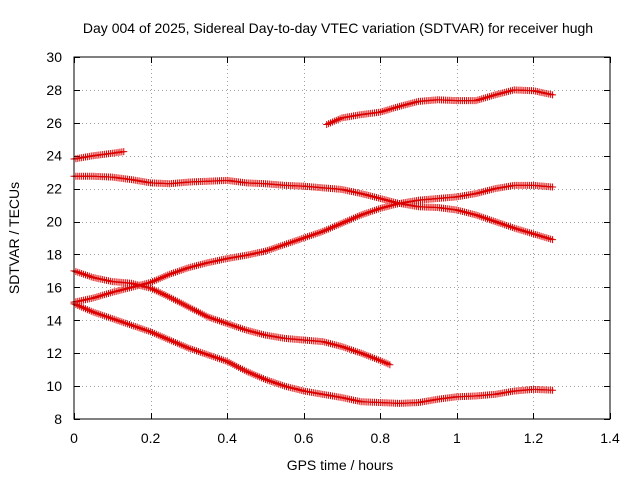  Describe the element at coordinates (345, 438) in the screenshot. I see `x-tick-labels: 0 0.2 0.4 0.6 0.8 1 1.2 1.4` at that location.